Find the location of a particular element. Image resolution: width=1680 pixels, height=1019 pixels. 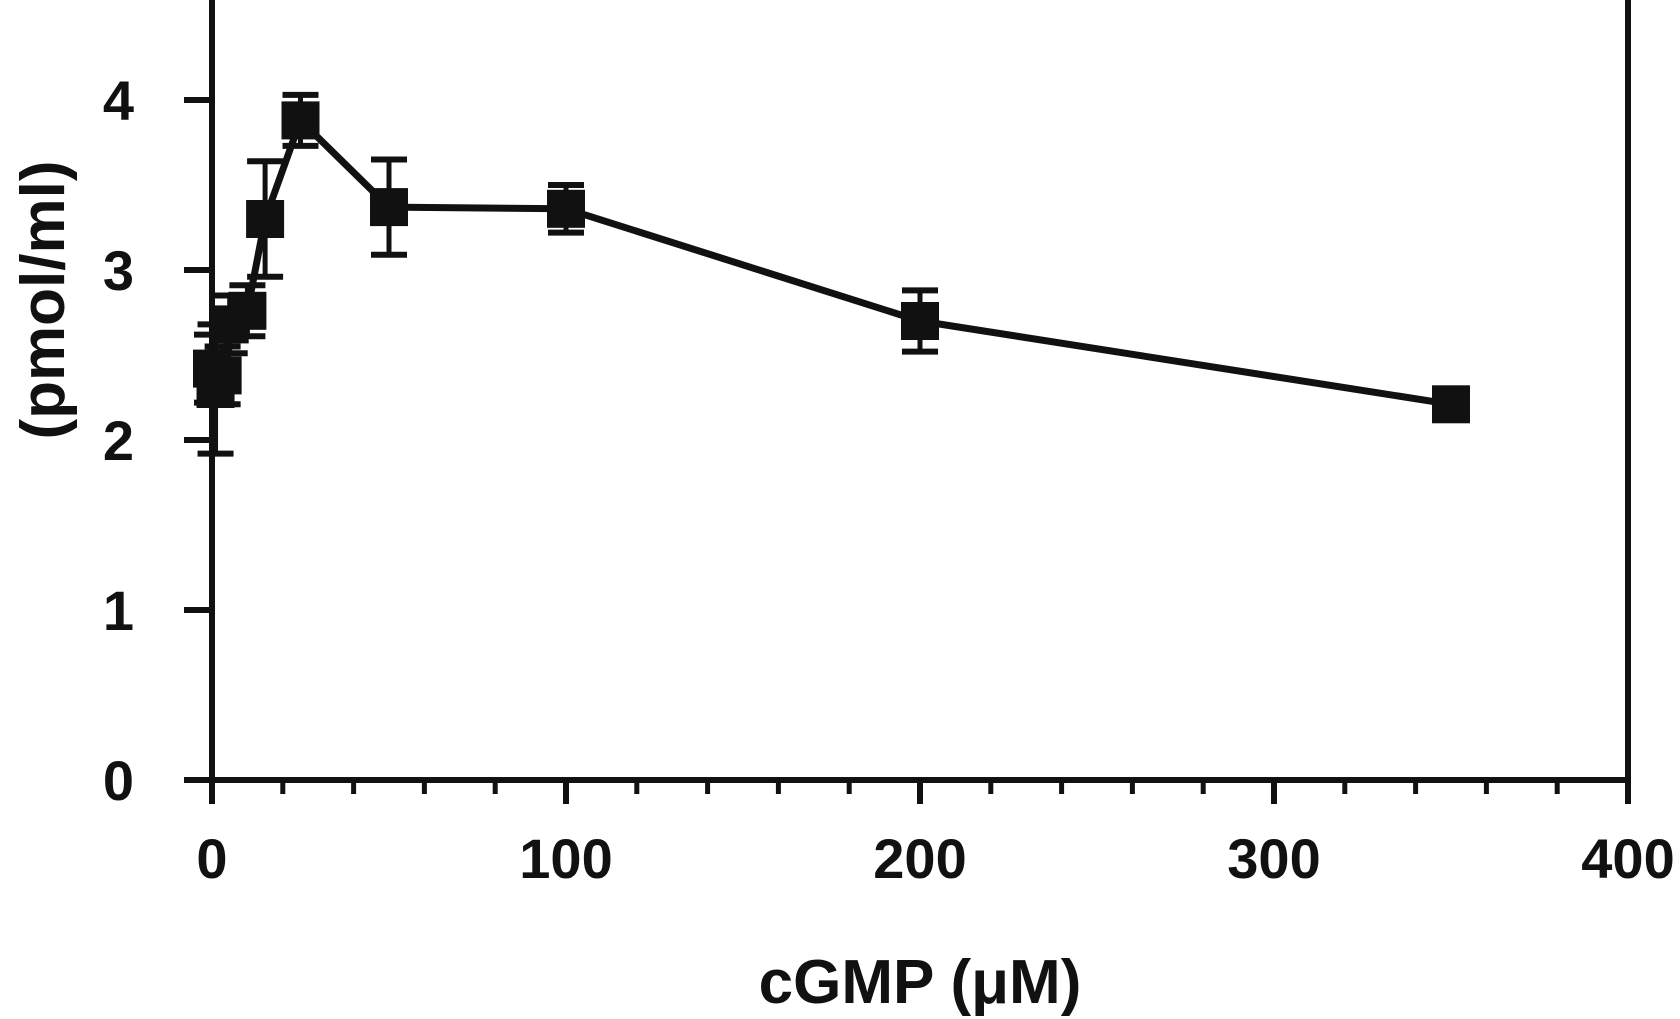

y-axis-title: (pmol/ml) is located at coordinates (43, 300).